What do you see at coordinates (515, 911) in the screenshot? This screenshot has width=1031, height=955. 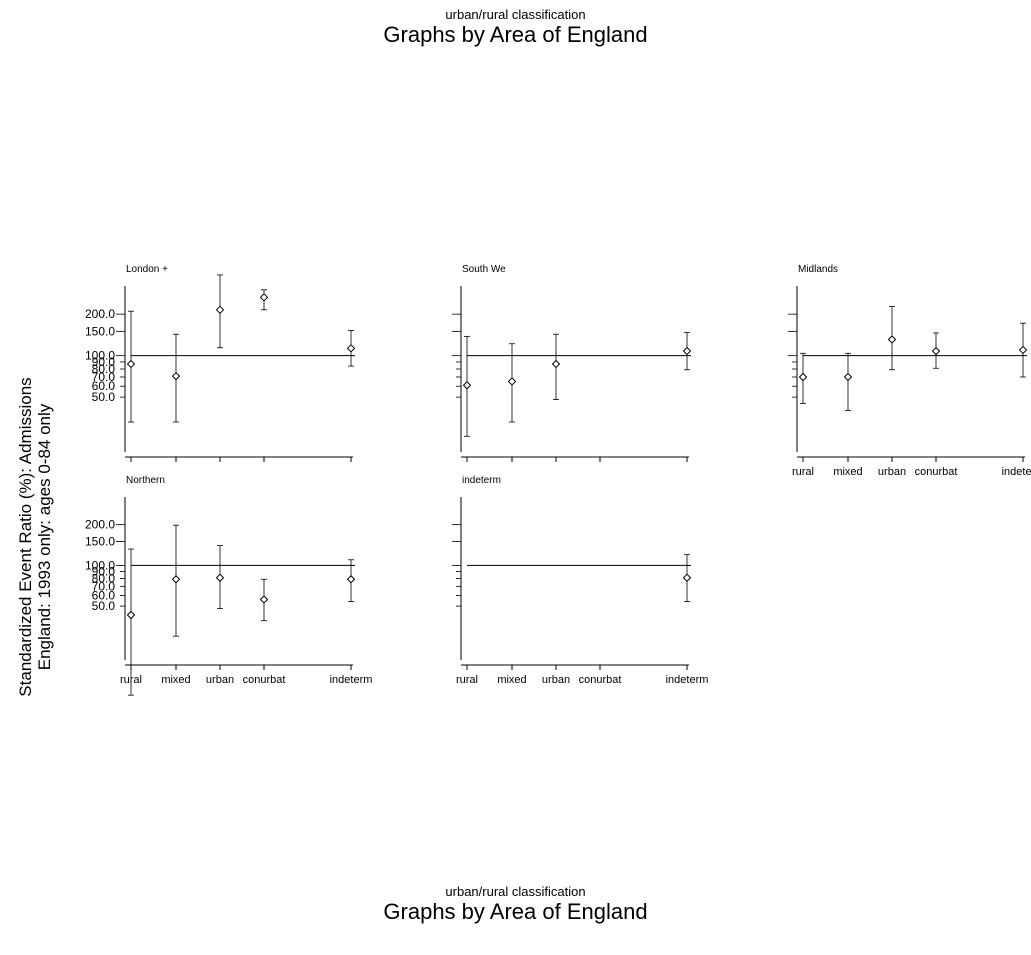 I see `footer-title: Graphs by Area of England` at bounding box center [515, 911].